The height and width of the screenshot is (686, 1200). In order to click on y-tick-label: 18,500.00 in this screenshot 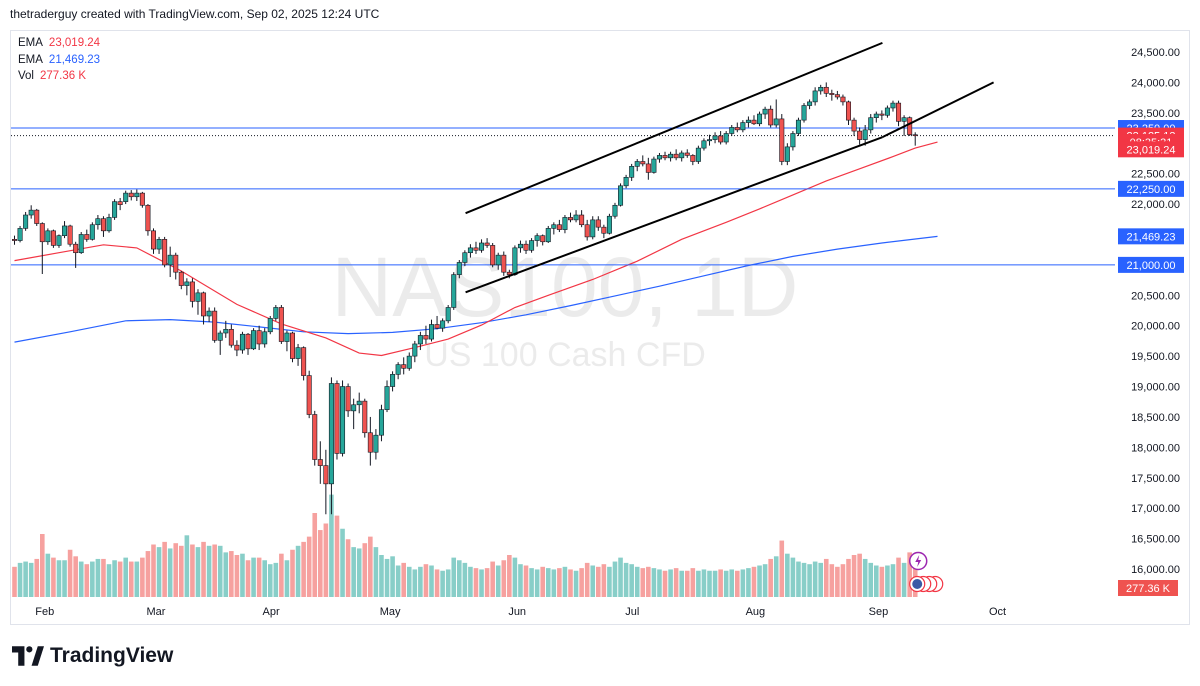, I will do `click(1155, 418)`.